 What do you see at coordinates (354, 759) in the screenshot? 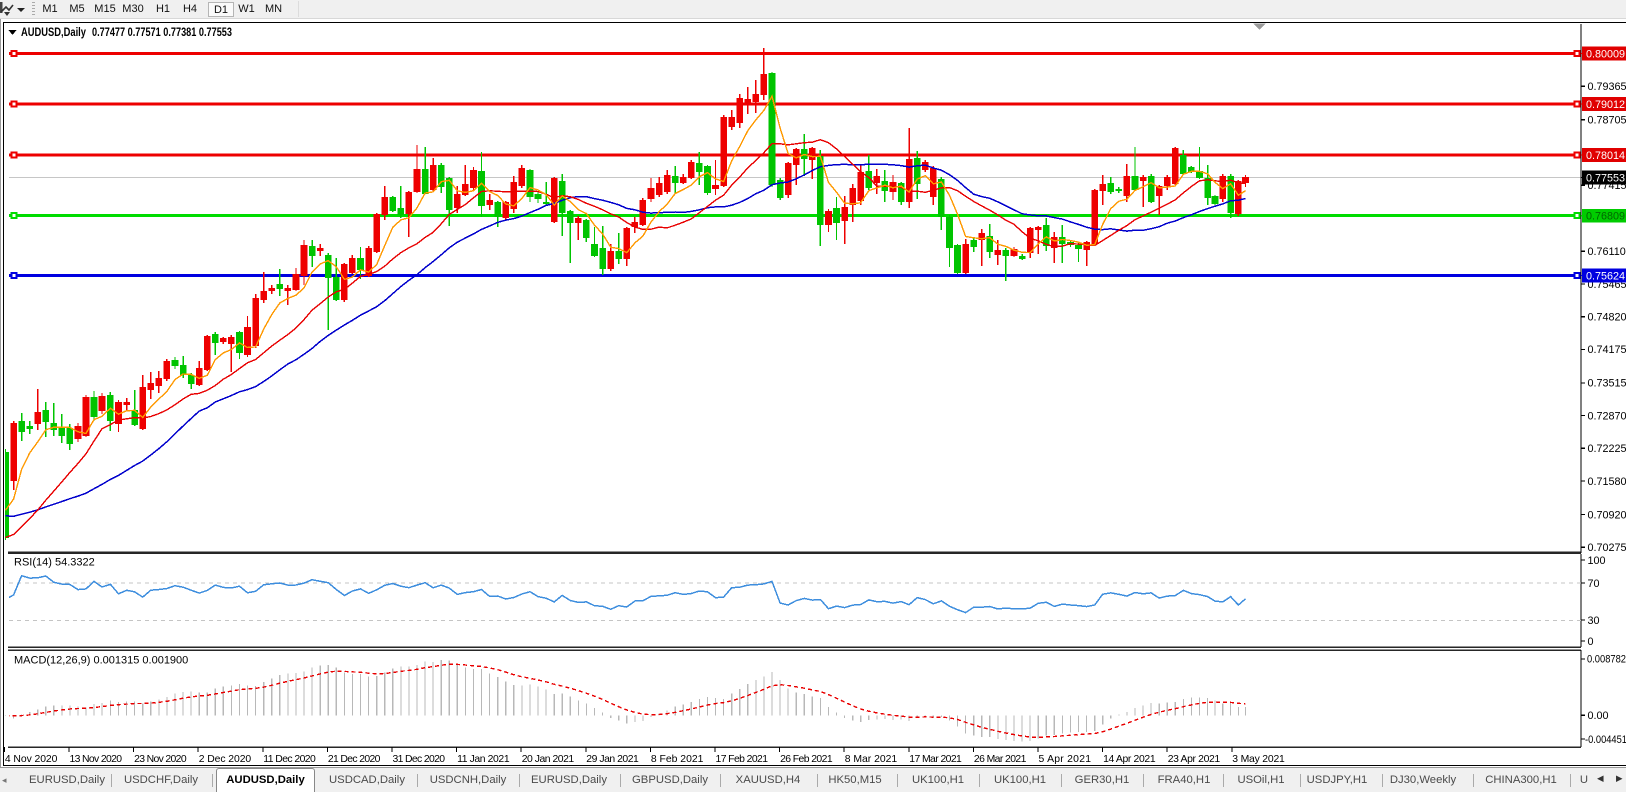
I see `svg-text: 21 Dec 2020` at bounding box center [354, 759].